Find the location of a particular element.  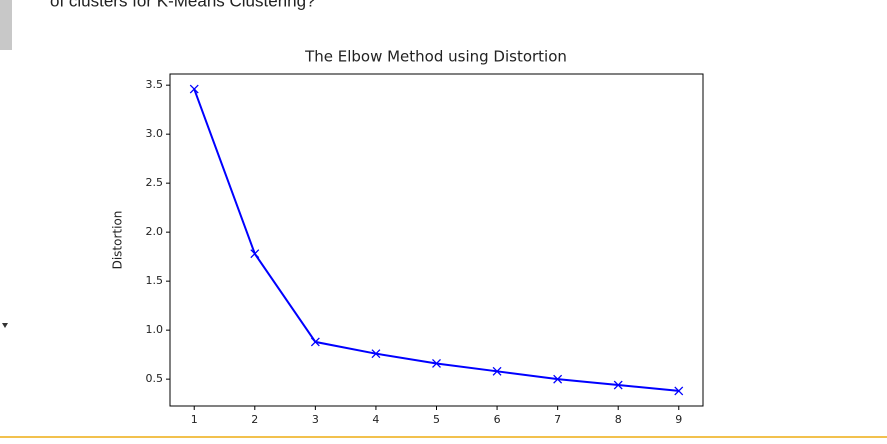

y-tick-label: 2.5 is located at coordinates (155, 182).